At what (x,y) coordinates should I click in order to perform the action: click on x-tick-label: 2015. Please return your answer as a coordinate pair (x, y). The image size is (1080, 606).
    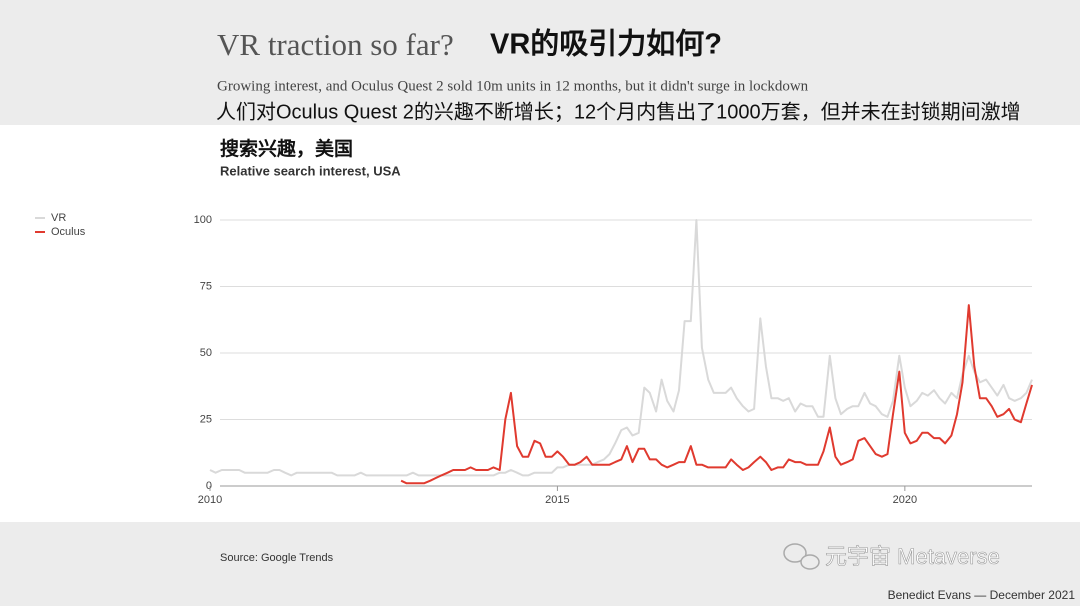
    Looking at the image, I should click on (557, 500).